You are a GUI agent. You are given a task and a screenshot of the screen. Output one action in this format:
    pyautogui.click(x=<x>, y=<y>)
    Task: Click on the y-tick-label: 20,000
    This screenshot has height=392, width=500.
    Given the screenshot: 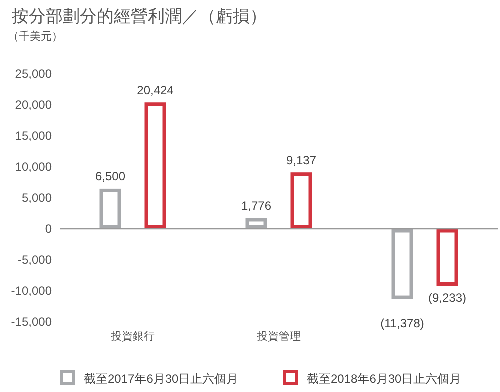 What is the action you would take?
    pyautogui.click(x=33, y=105)
    